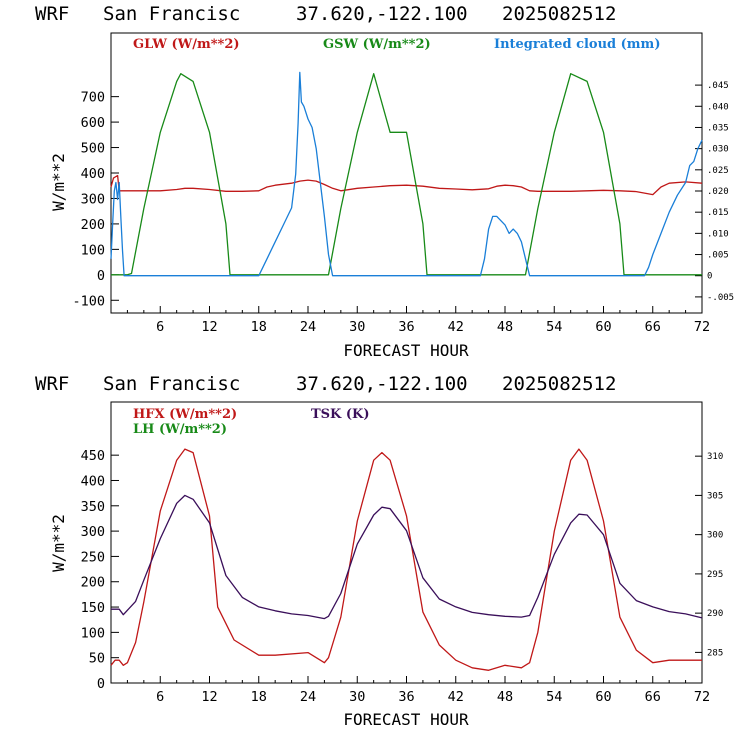 This screenshot has width=740, height=740. What do you see at coordinates (88, 301) in the screenshot?
I see `y-tick-label: -100` at bounding box center [88, 301].